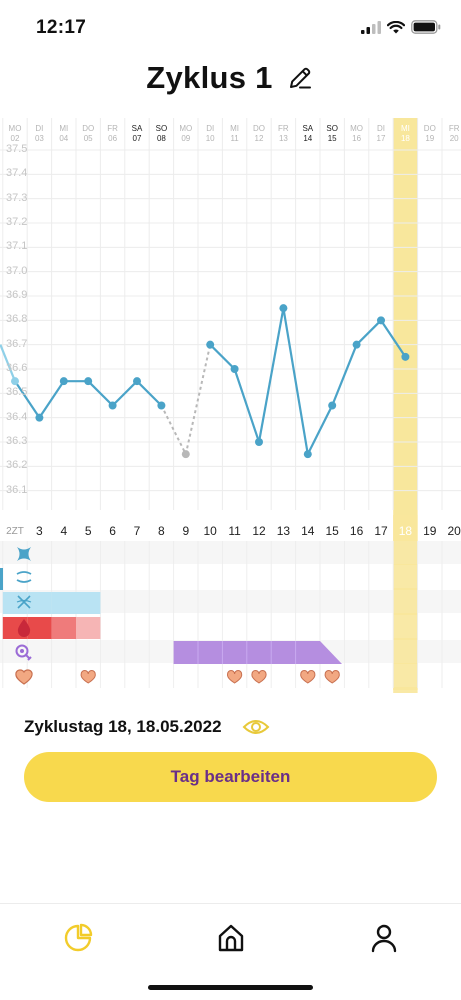  I want to click on nav-home-button, so click(231, 938).